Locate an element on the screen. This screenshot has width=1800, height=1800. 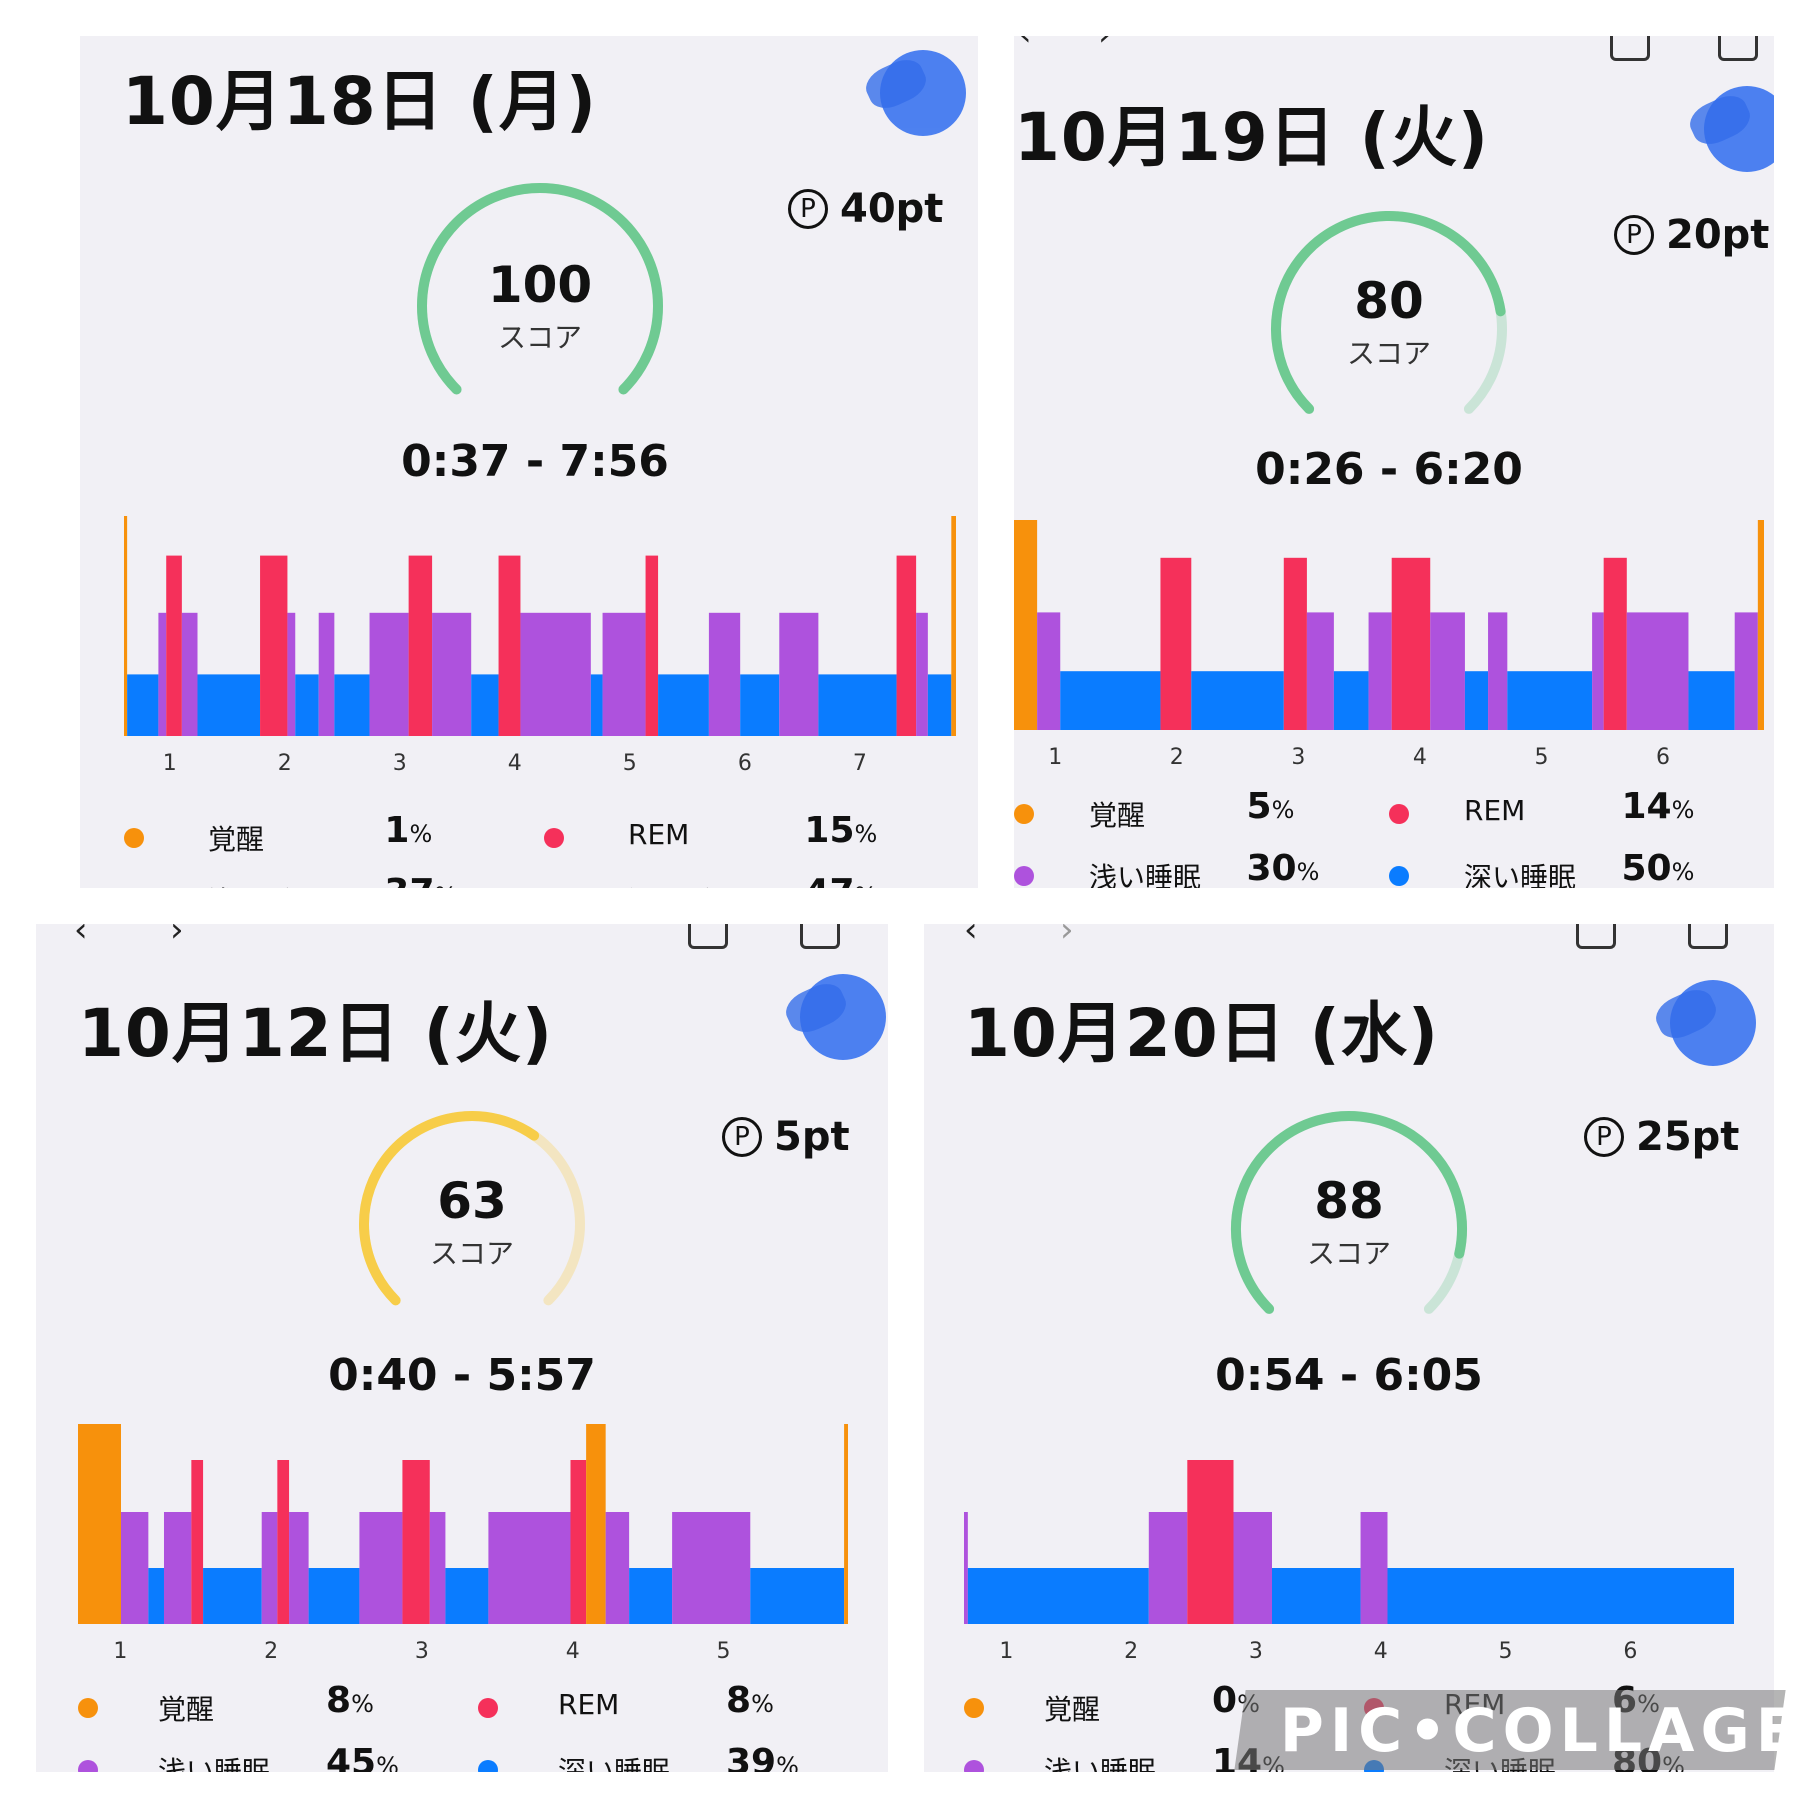
sleep-legend: 覚醒 5% REM 14% 浅い睡眠 30% 深い睡眠 50% is located at coordinates (1389, 837).